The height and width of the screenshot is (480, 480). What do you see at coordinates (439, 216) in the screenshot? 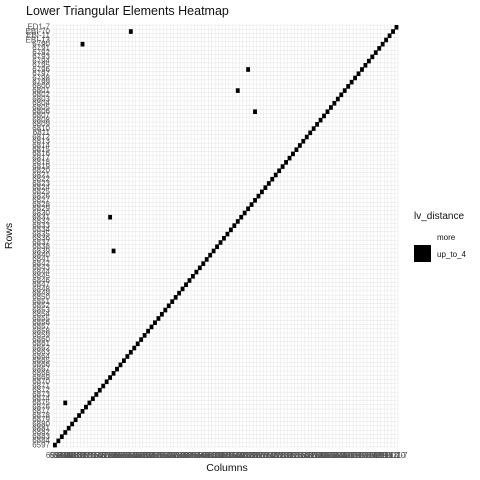
I see `legend-title: lv_distance` at bounding box center [439, 216].